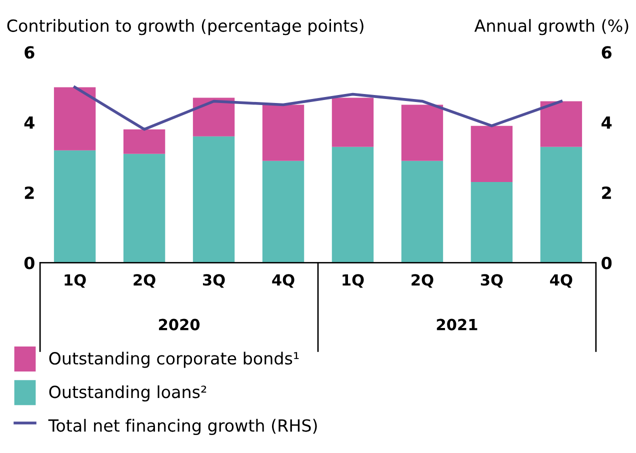  I want to click on y-tick-label: 2, so click(29, 192).